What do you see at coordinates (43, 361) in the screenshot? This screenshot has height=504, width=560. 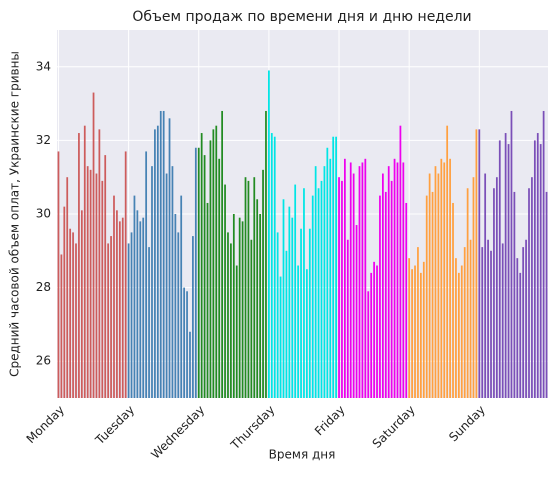 I see `y-tick-label: 26` at bounding box center [43, 361].